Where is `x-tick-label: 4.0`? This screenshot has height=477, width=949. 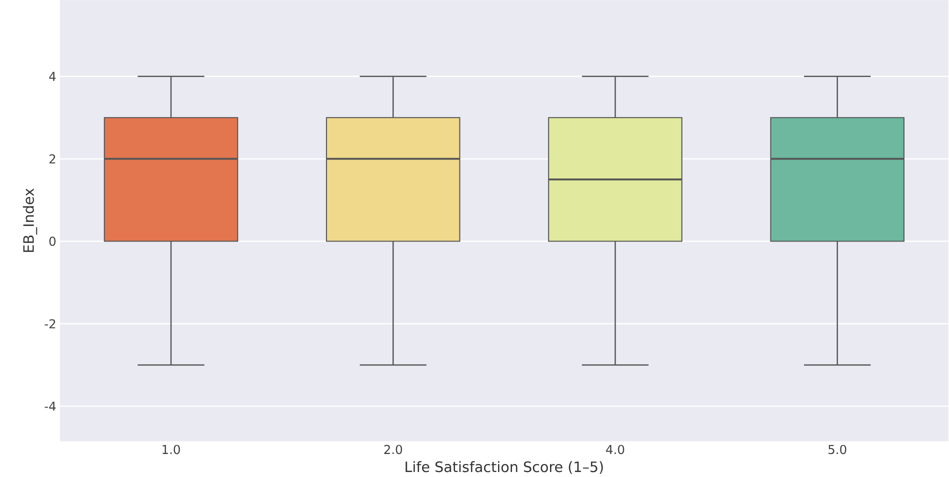 x-tick-label: 4.0 is located at coordinates (615, 449).